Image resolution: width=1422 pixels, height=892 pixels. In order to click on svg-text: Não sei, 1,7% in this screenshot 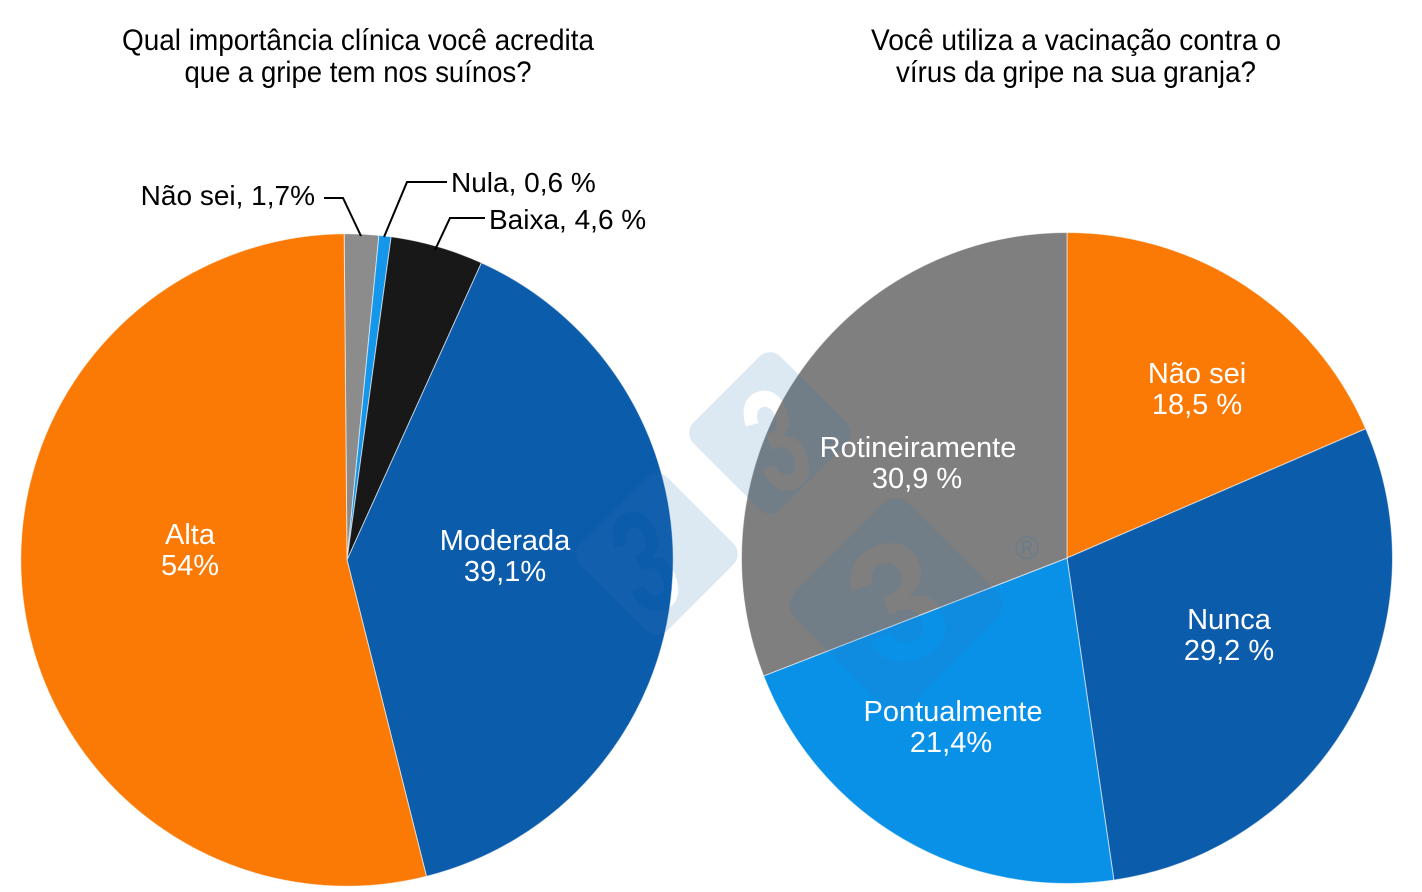, I will do `click(228, 195)`.